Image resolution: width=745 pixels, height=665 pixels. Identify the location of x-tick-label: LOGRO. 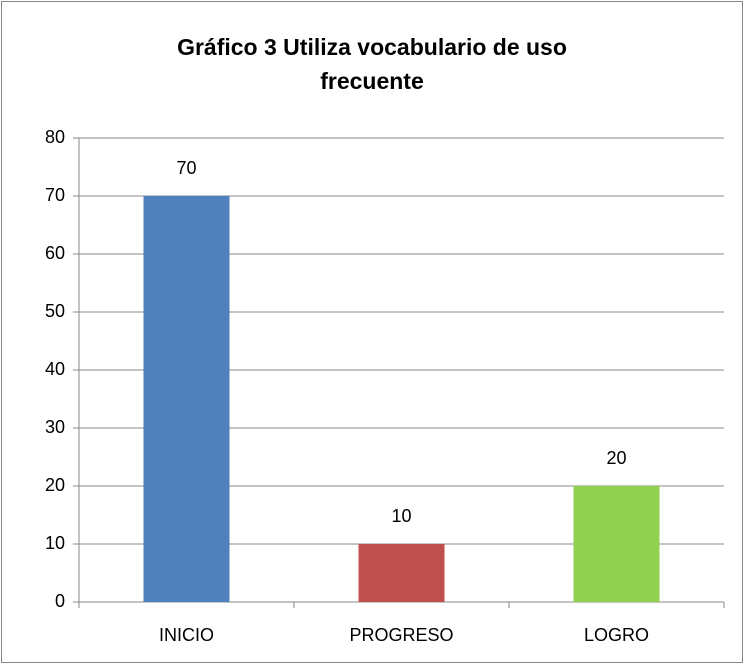
(616, 635).